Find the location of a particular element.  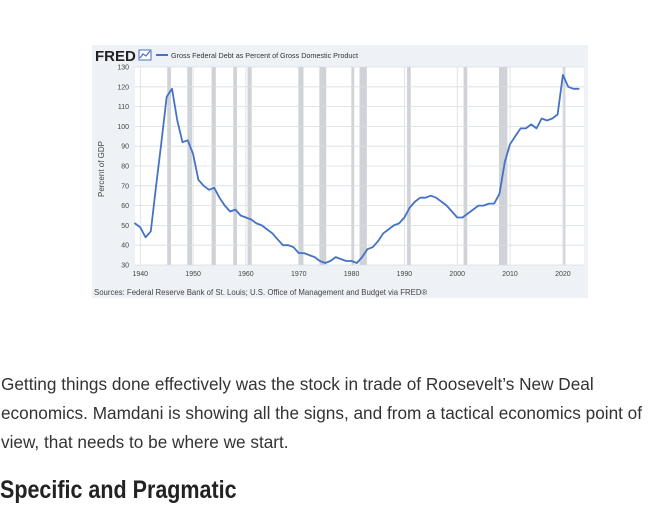

y-tick-label-100: 100 is located at coordinates (123, 127).